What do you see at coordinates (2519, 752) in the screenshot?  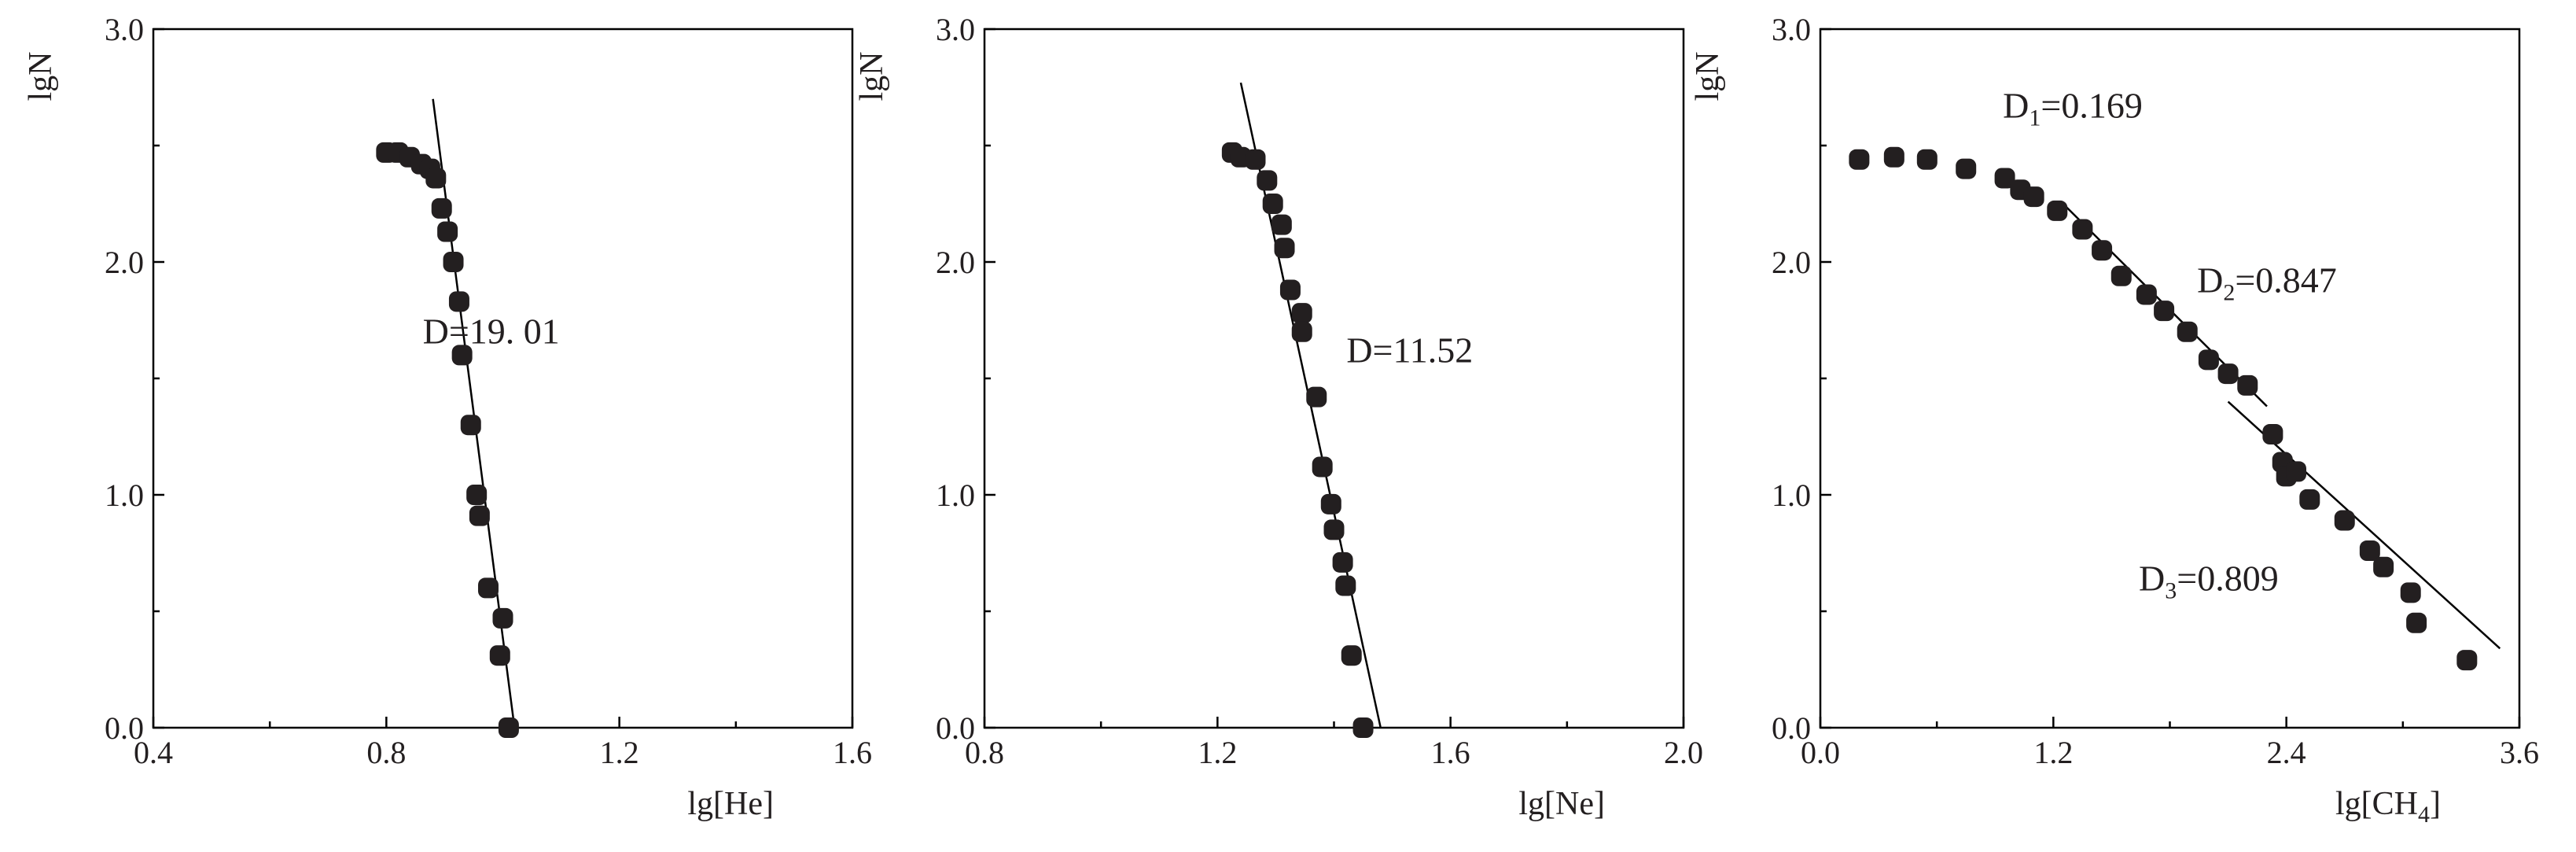 I see `x-tick-label: 3.6` at bounding box center [2519, 752].